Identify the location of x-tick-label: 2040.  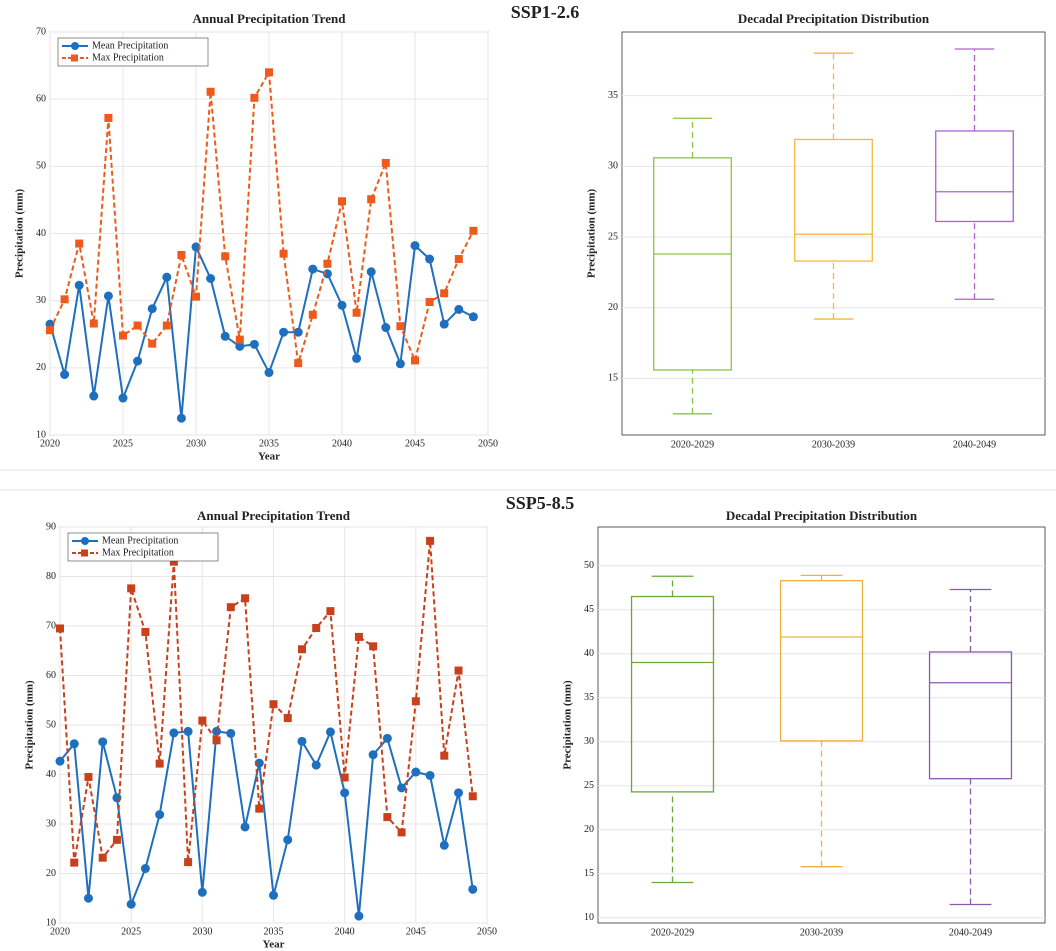
(342, 443).